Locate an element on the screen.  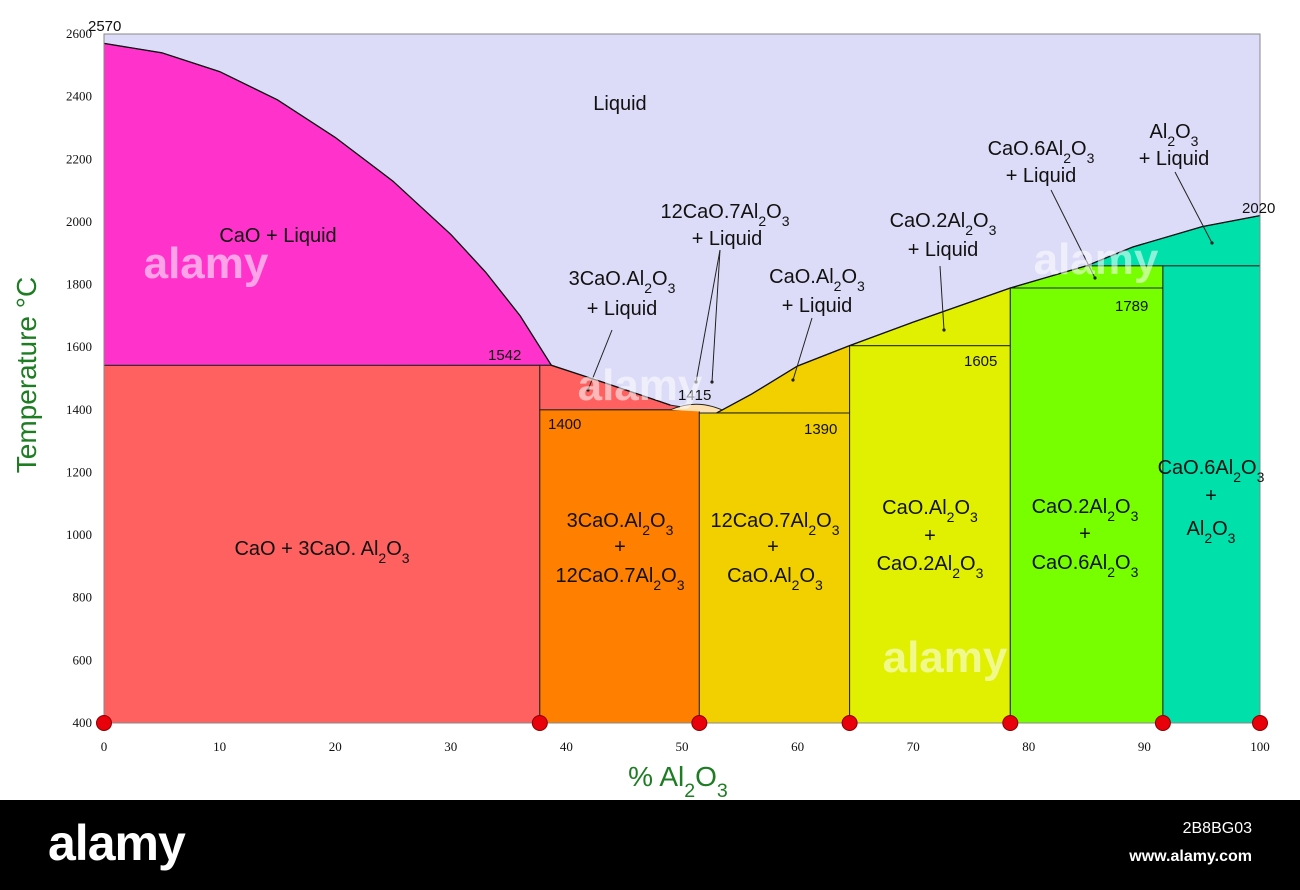
region-label-cao-3cao-al2o3: CaO + 3CaO. Al2O3 is located at coordinates (321, 552).